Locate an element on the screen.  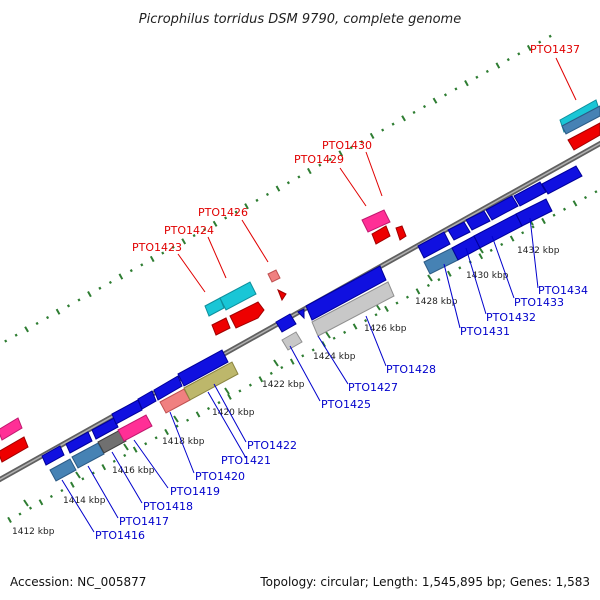
tick-label: 1430 kbp is located at coordinates (487, 276).